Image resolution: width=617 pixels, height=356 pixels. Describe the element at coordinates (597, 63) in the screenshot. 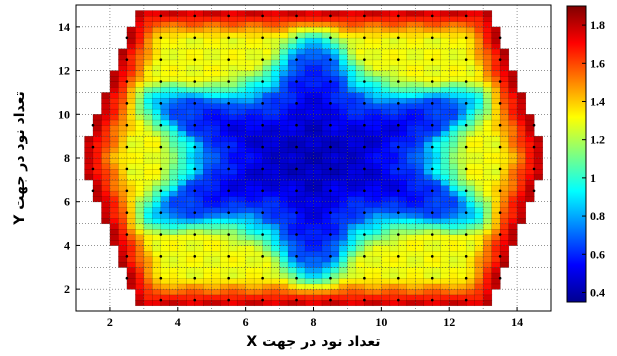

I see `colorbar-tick-label: 1.6` at that location.